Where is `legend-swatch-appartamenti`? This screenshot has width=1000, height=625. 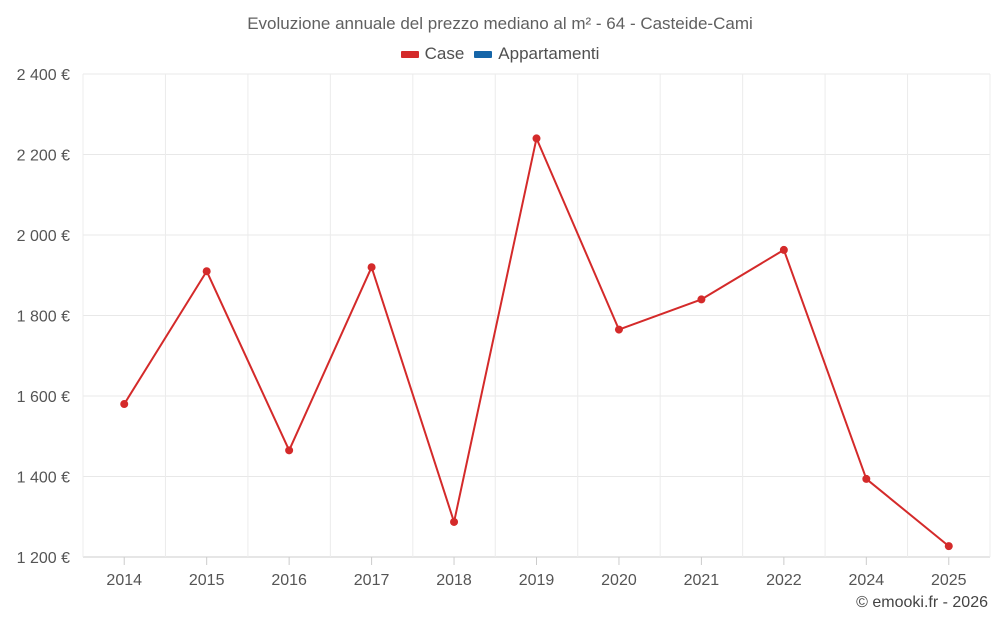 legend-swatch-appartamenti is located at coordinates (483, 54).